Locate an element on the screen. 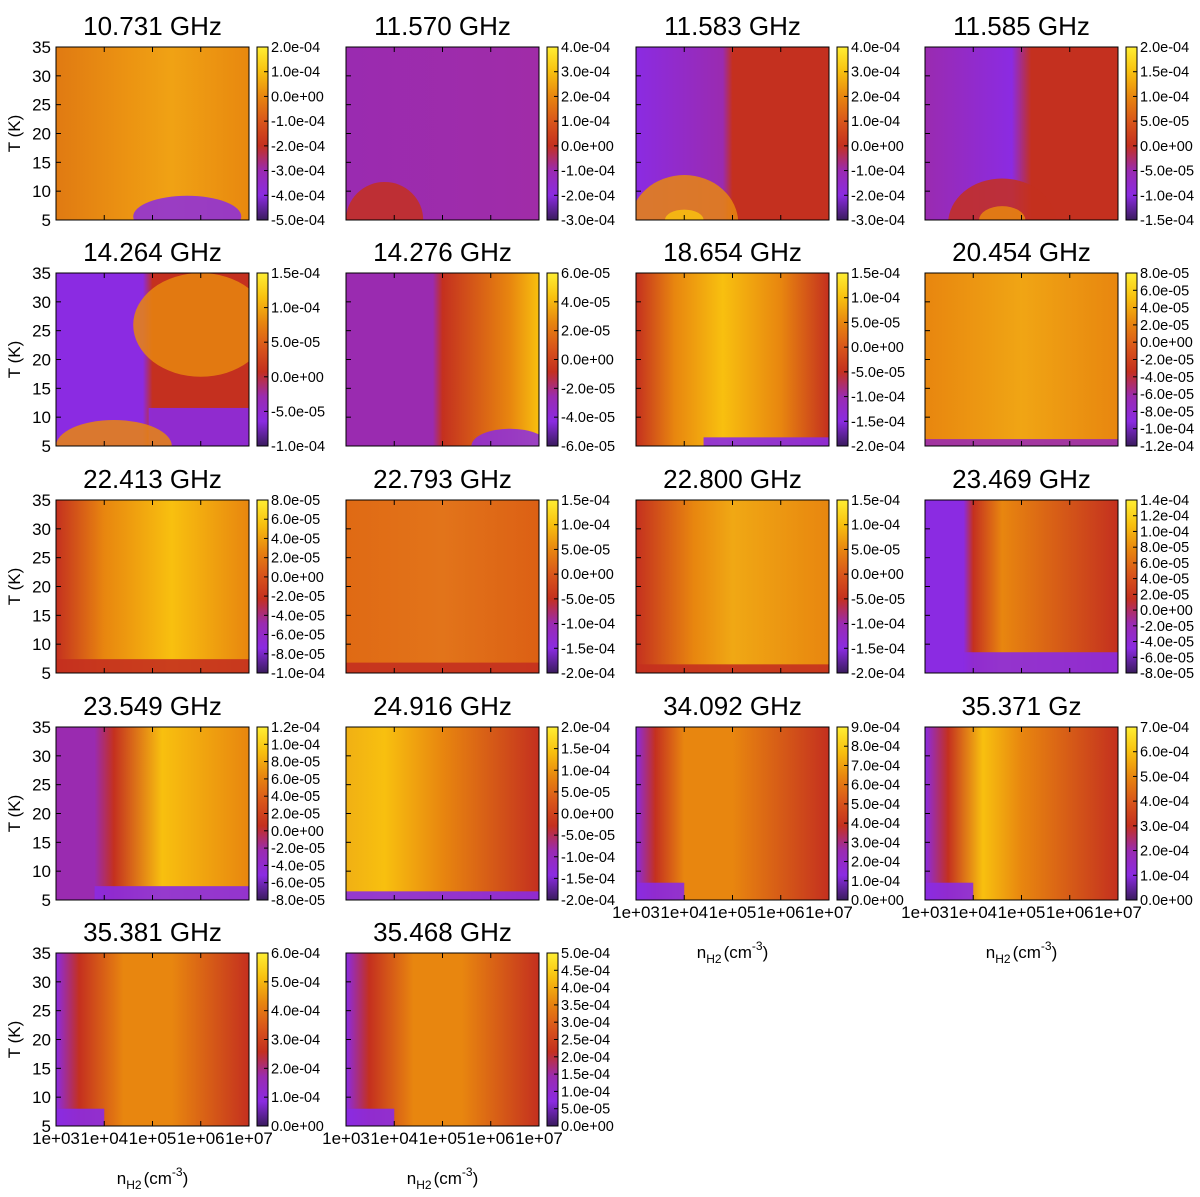  colorbar-tick-label: -1.2e-04 is located at coordinates (1167, 447).